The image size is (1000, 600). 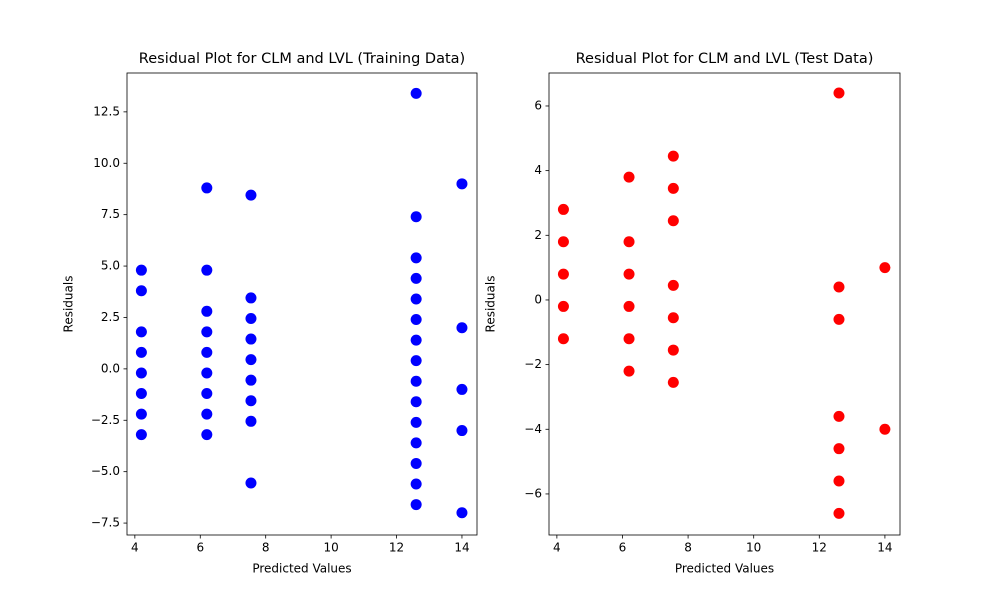 I want to click on y-tick-label: 2.5, so click(x=110, y=317).